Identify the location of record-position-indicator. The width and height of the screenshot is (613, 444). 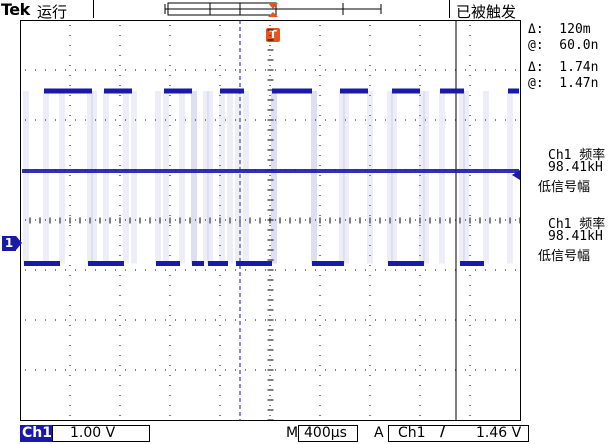
(273, 9).